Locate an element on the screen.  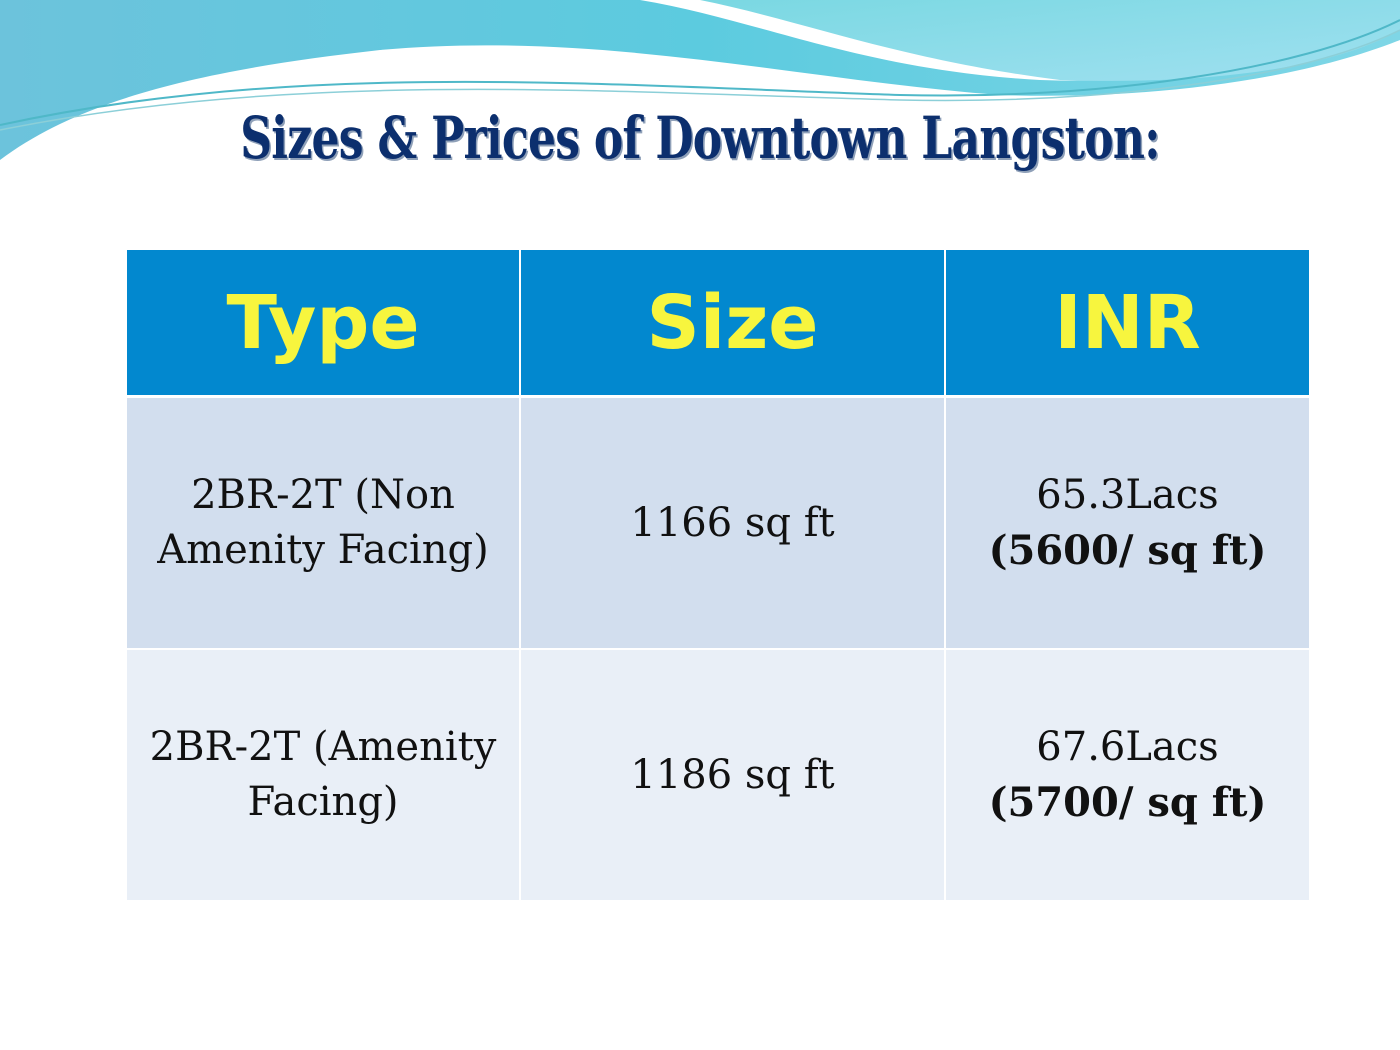
slide-title: Sizes & Prices of Downtown Langston: is located at coordinates (700, 138).